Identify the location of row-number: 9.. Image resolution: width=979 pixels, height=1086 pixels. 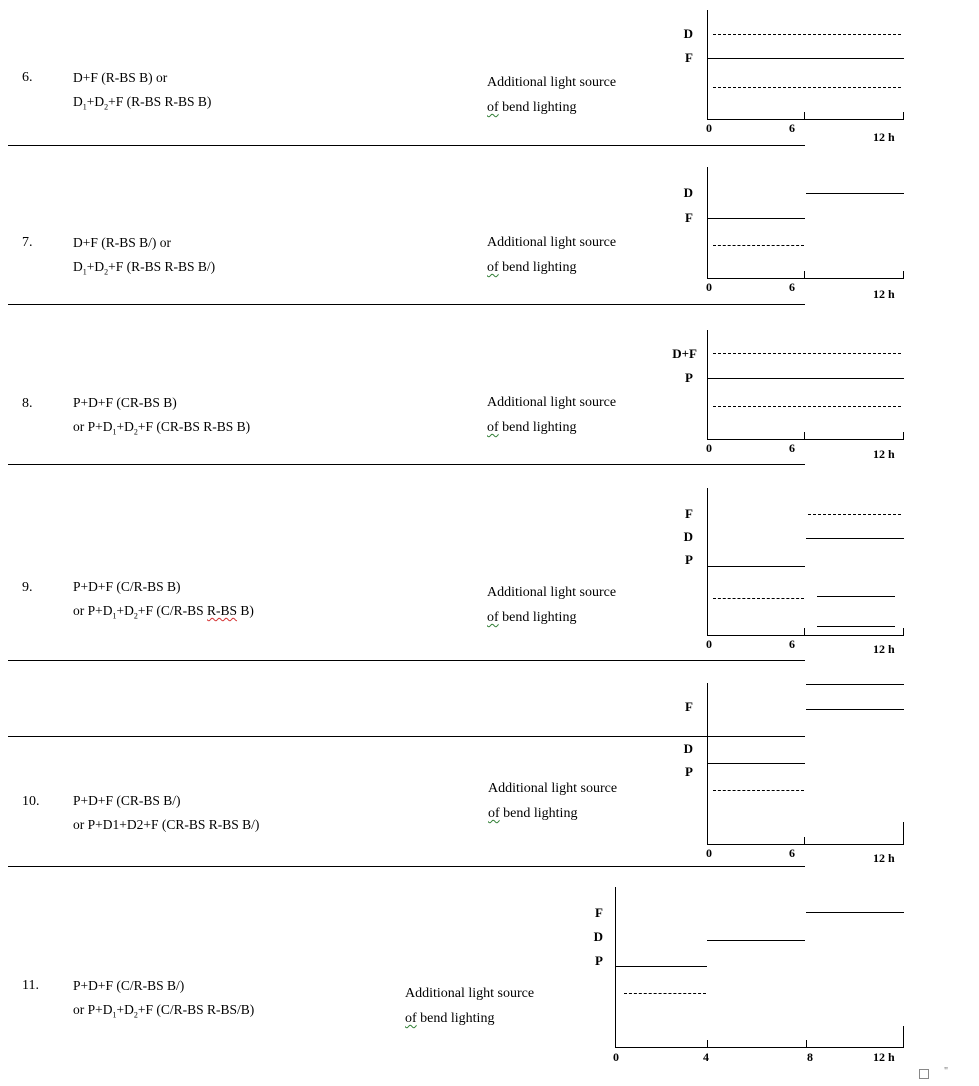
(27, 587).